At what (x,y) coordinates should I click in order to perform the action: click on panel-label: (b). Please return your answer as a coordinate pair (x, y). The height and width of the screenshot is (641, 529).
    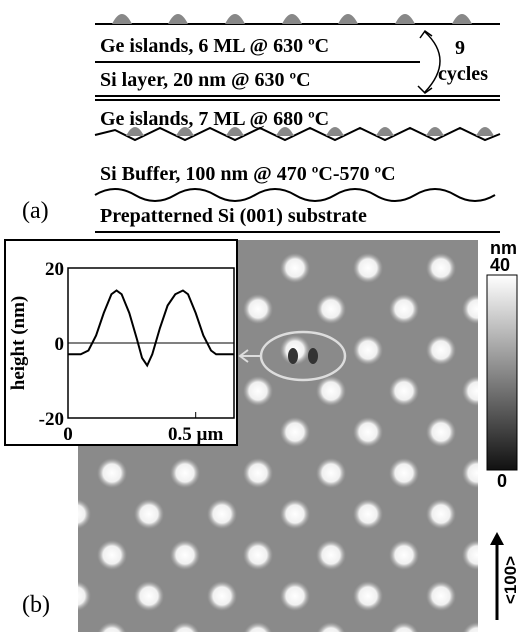
    Looking at the image, I should click on (36, 605).